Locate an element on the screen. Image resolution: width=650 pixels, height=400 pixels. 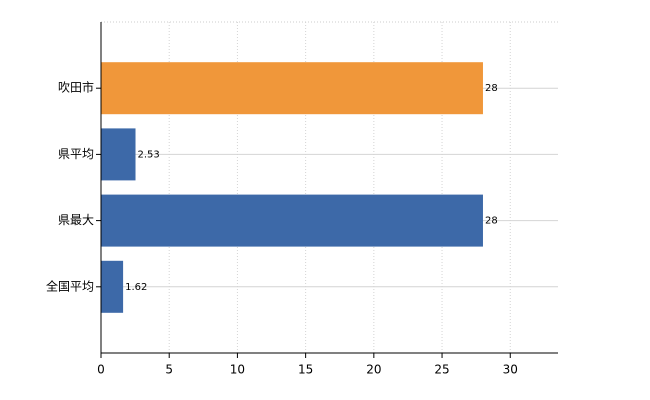
x-tick-label: 0 is located at coordinates (101, 370).